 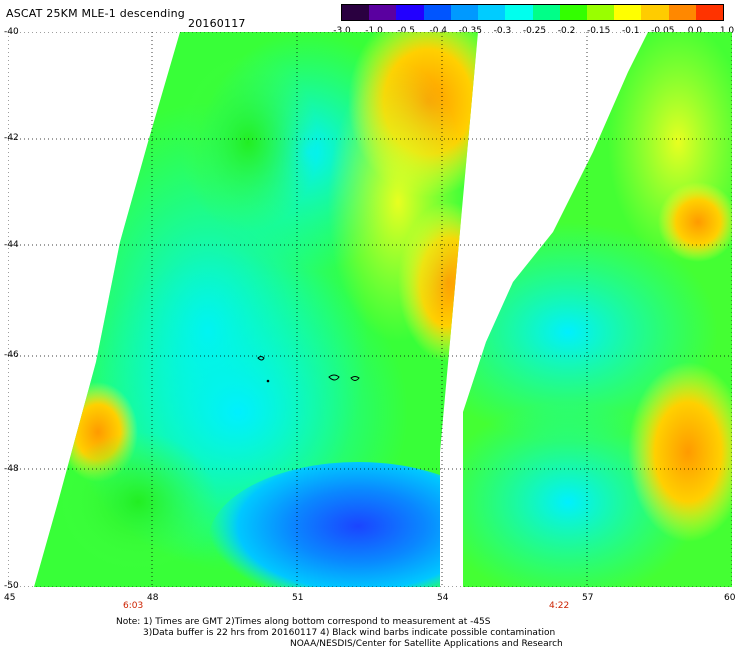 I want to click on lon-label: 57, so click(x=588, y=598).